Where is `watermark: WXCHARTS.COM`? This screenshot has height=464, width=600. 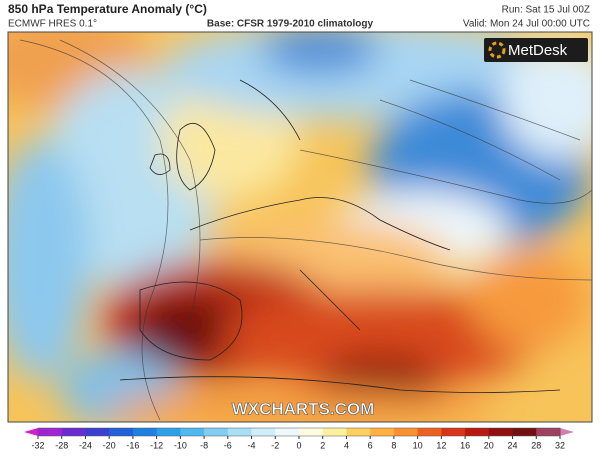 watermark: WXCHARTS.COM is located at coordinates (303, 408).